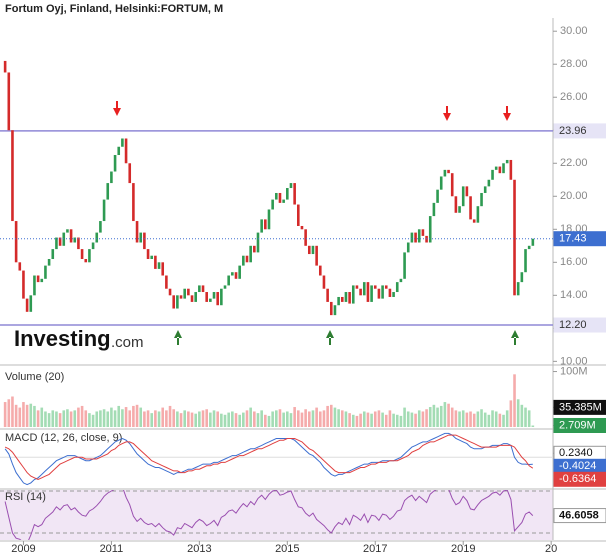 The width and height of the screenshot is (606, 556). What do you see at coordinates (574, 262) in the screenshot?
I see `y-tick-label: 16.00` at bounding box center [574, 262].